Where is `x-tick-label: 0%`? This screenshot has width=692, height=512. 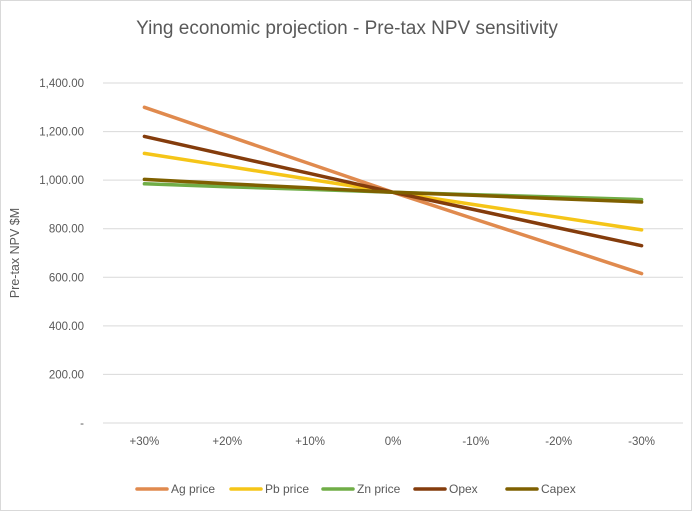
x-tick-label: 0% is located at coordinates (393, 442).